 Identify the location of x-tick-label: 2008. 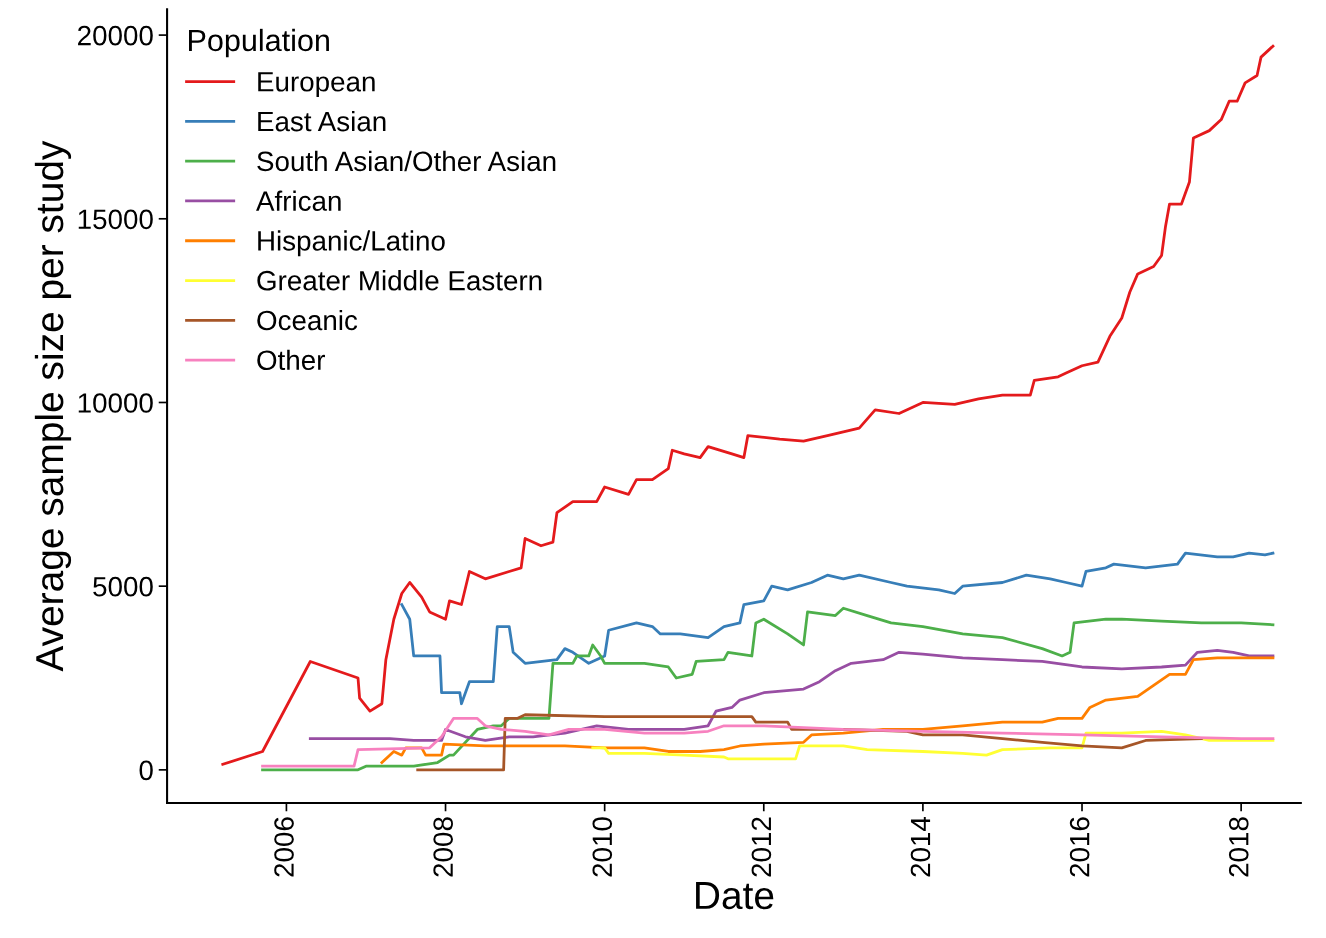
(443, 847).